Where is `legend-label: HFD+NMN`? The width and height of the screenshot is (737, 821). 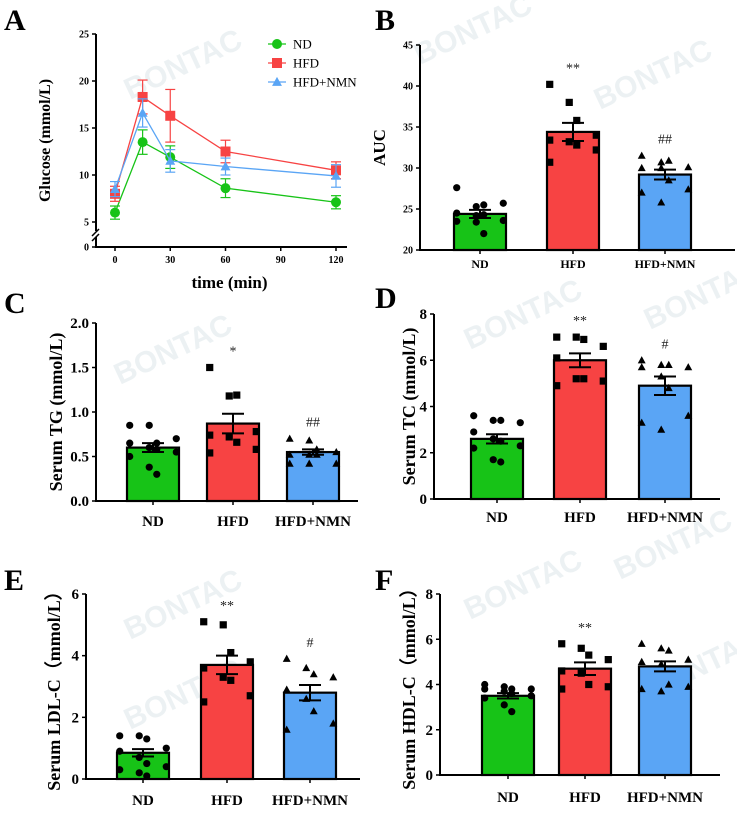 legend-label: HFD+NMN is located at coordinates (325, 82).